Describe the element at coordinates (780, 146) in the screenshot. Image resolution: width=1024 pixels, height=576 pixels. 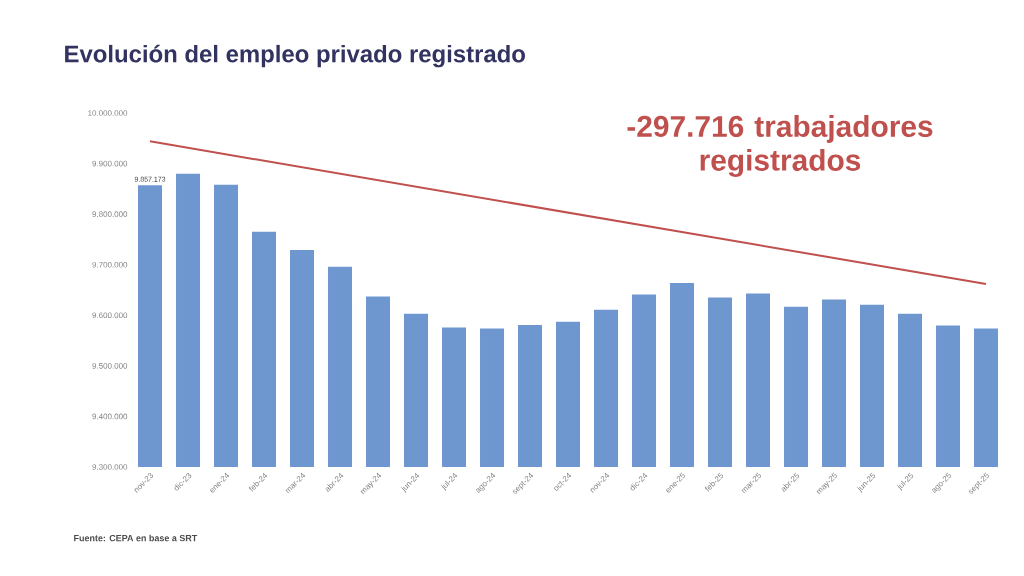
I see `annotation: -297.716 trabajadores registrados` at that location.